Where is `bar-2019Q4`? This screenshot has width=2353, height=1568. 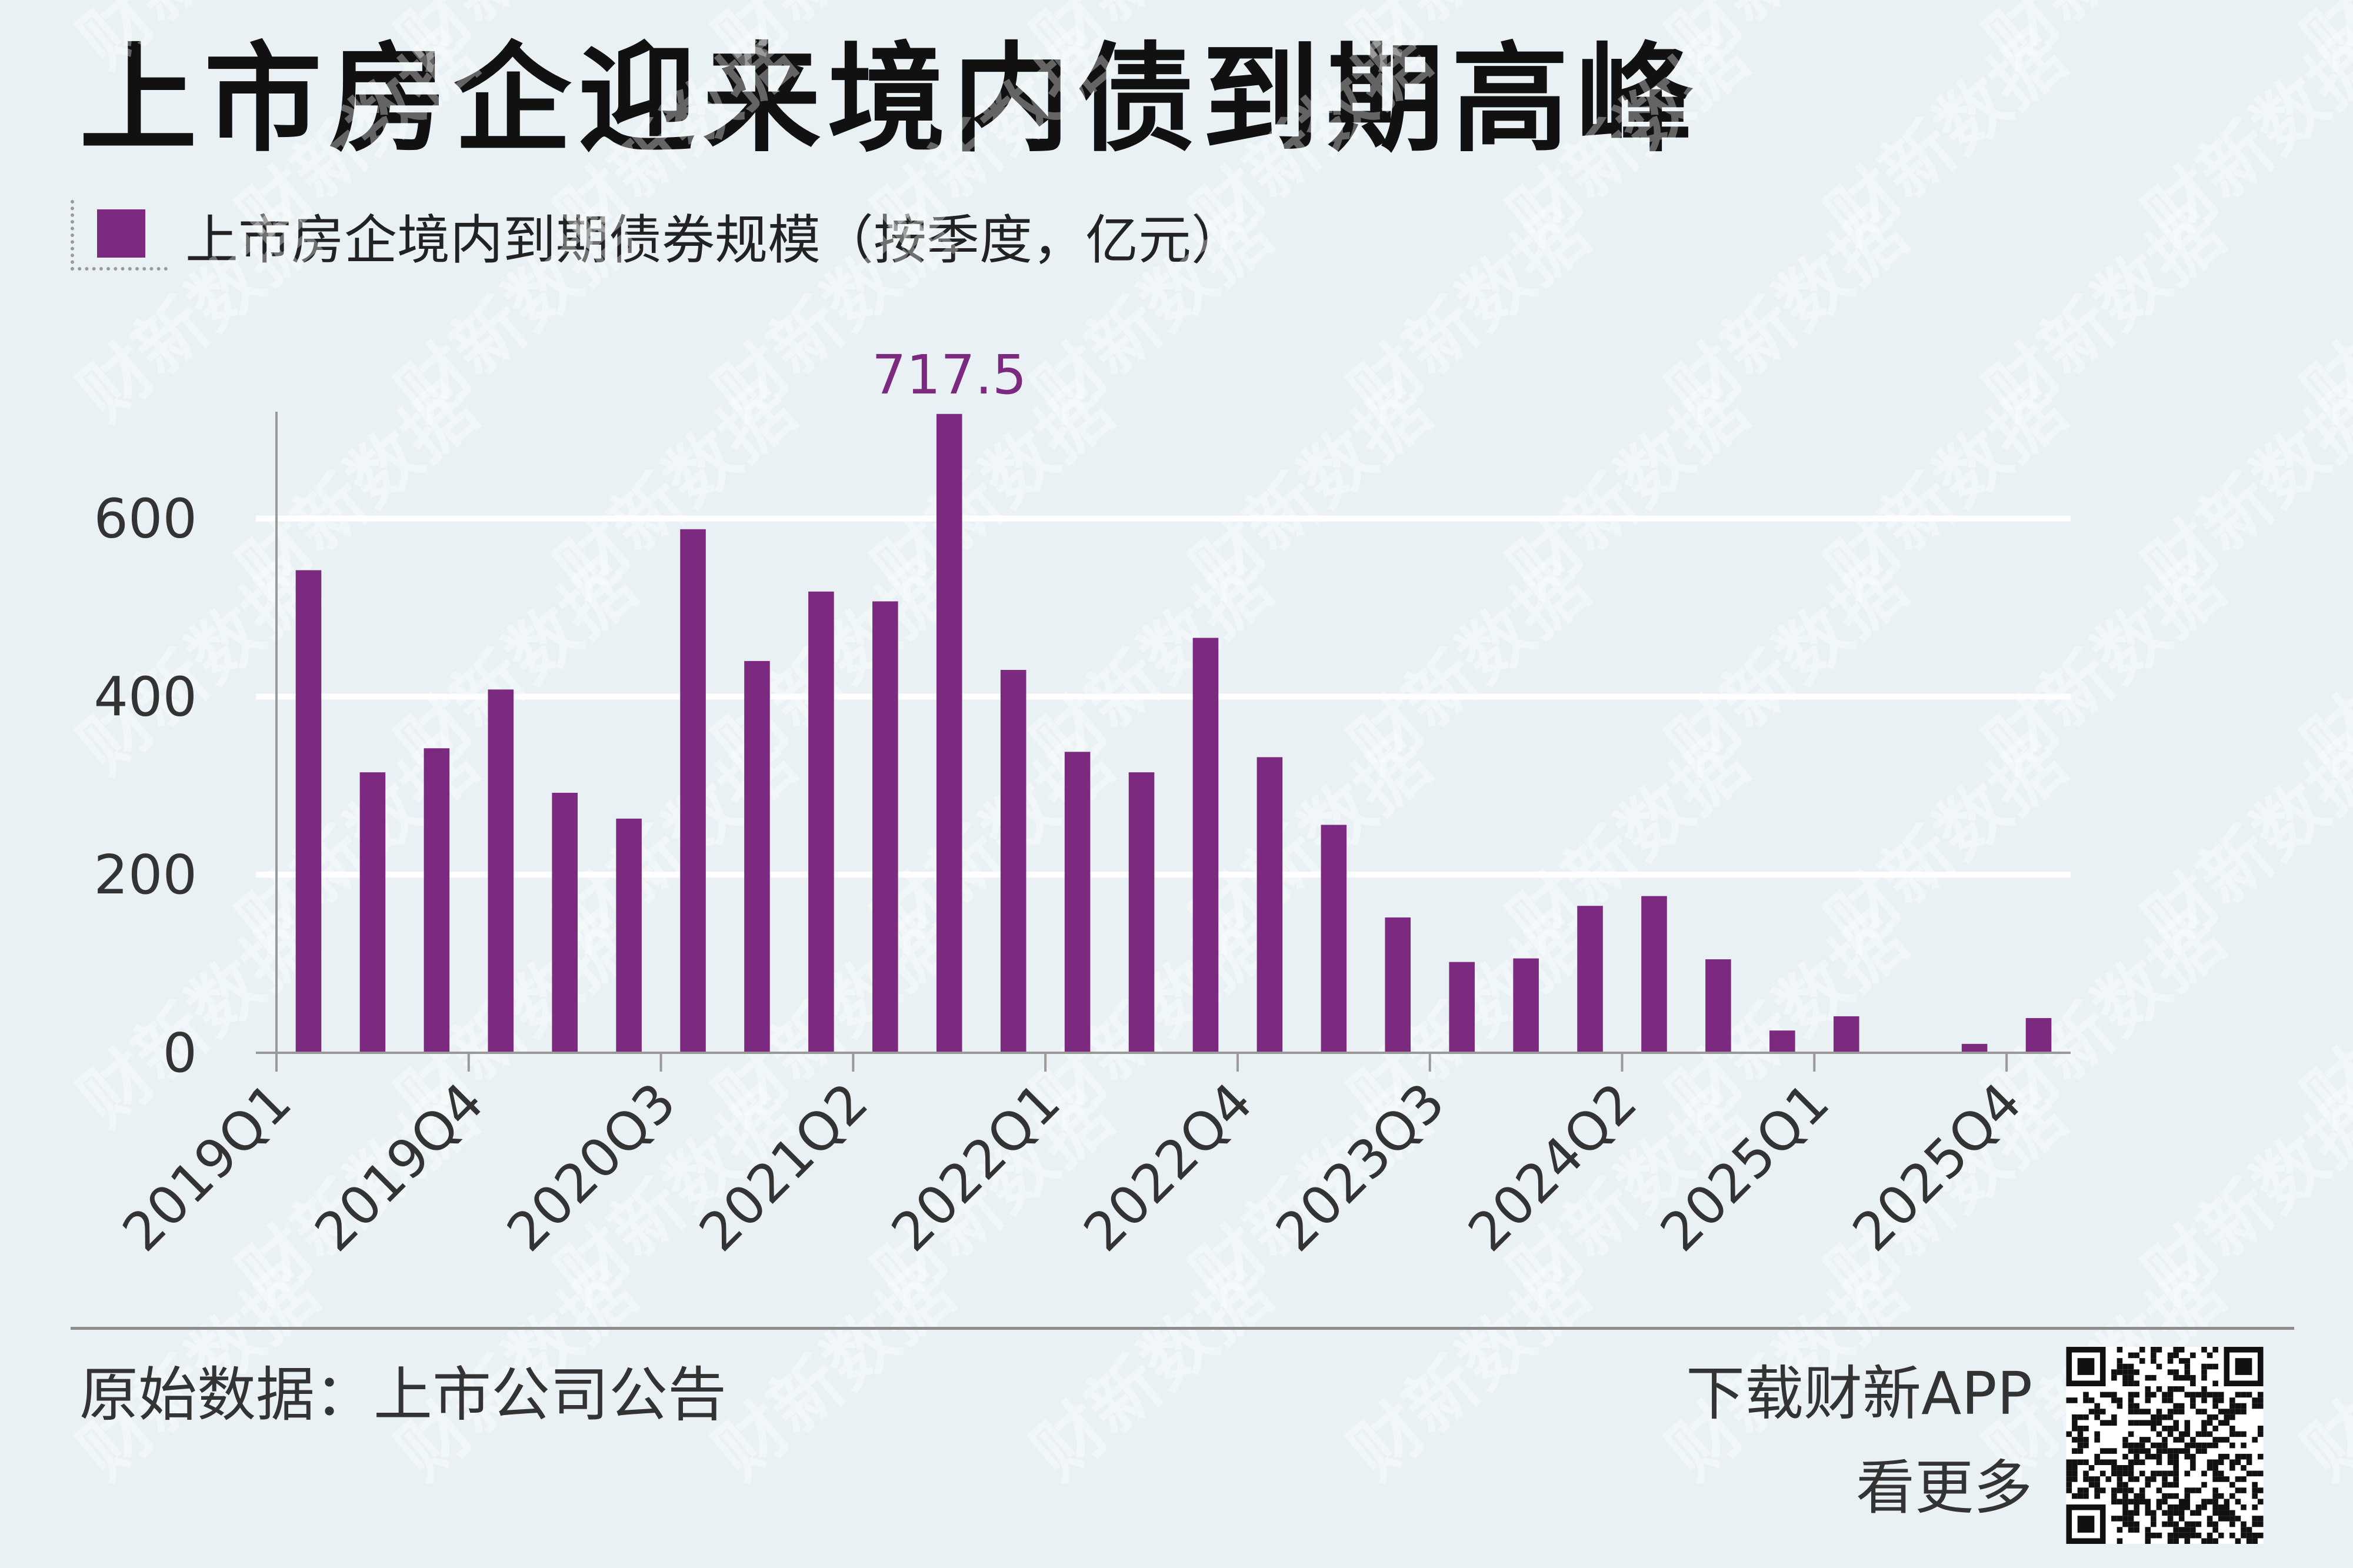
bar-2019Q4 is located at coordinates (501, 871).